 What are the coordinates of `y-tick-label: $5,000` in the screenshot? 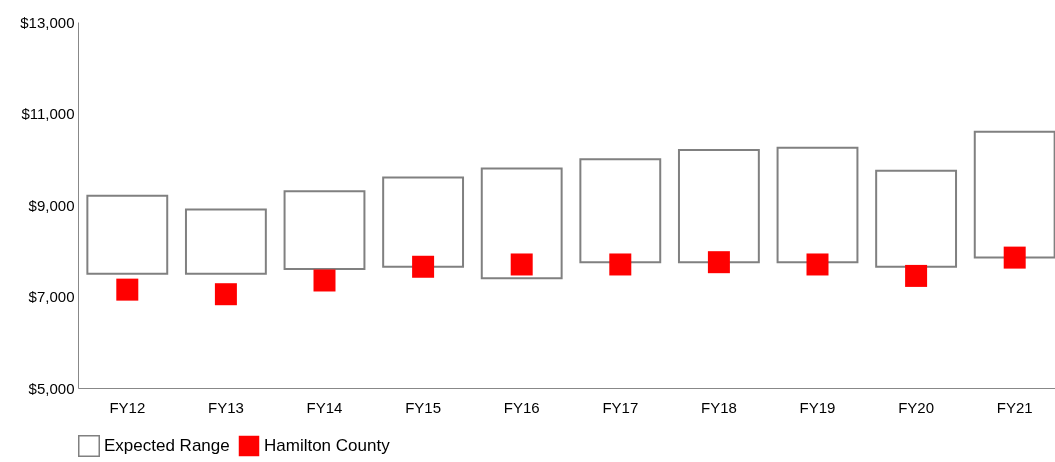 It's located at (51, 388).